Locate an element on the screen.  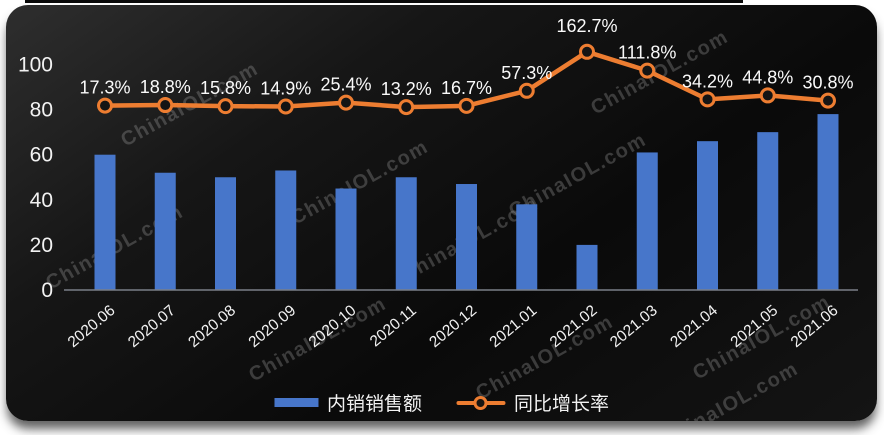
bar-2021.03 is located at coordinates (647, 221).